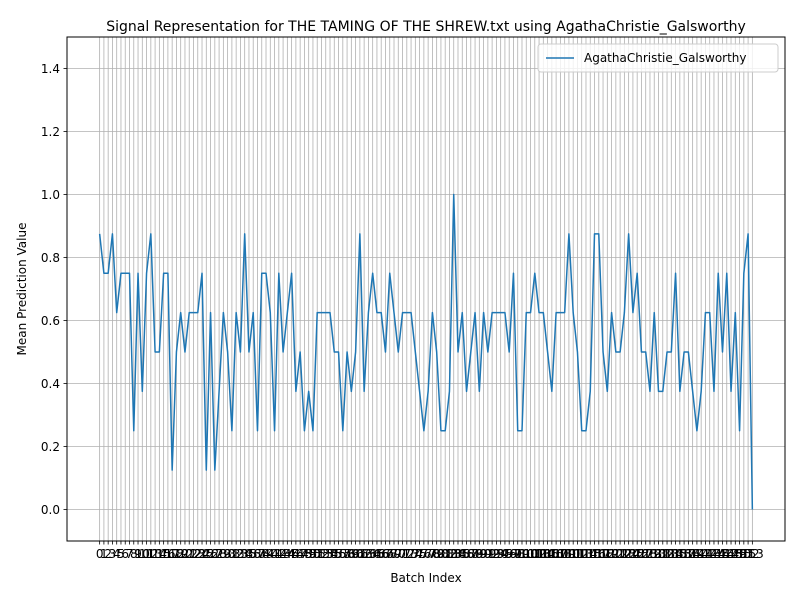 The image size is (800, 600). I want to click on x-tick-label: 62, so click(363, 554).